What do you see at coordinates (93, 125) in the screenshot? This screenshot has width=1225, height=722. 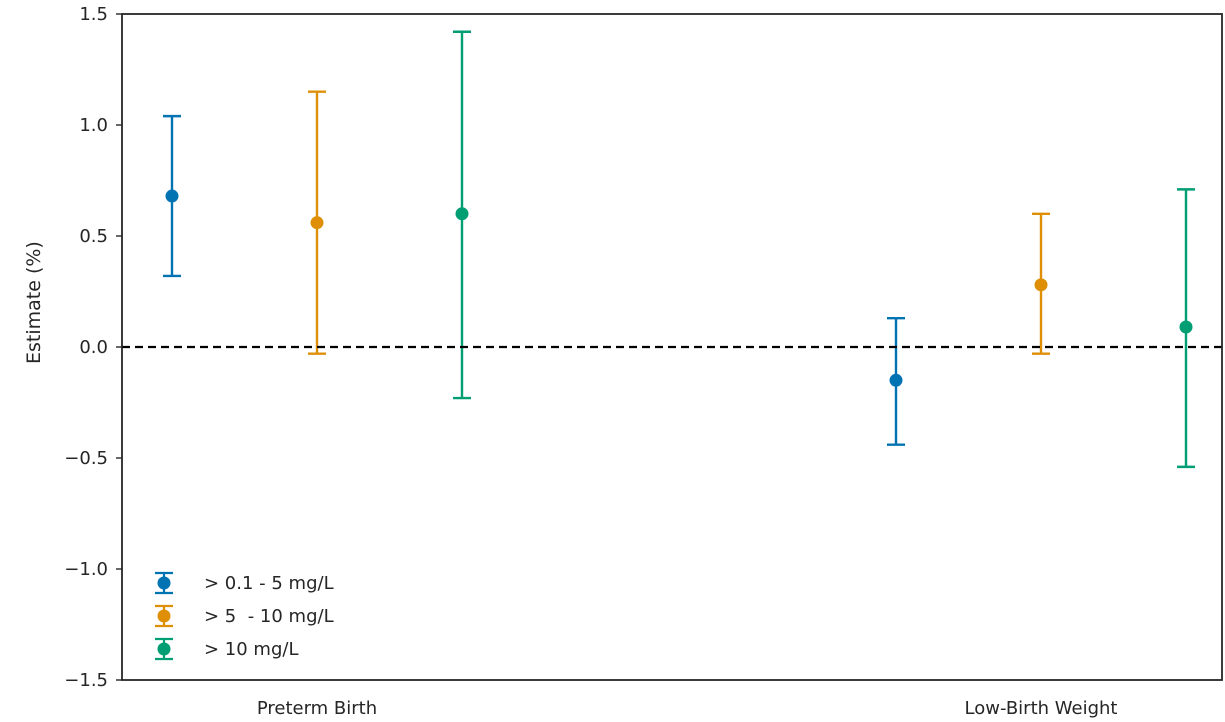 I see `y-tick-label: 1.0` at bounding box center [93, 125].